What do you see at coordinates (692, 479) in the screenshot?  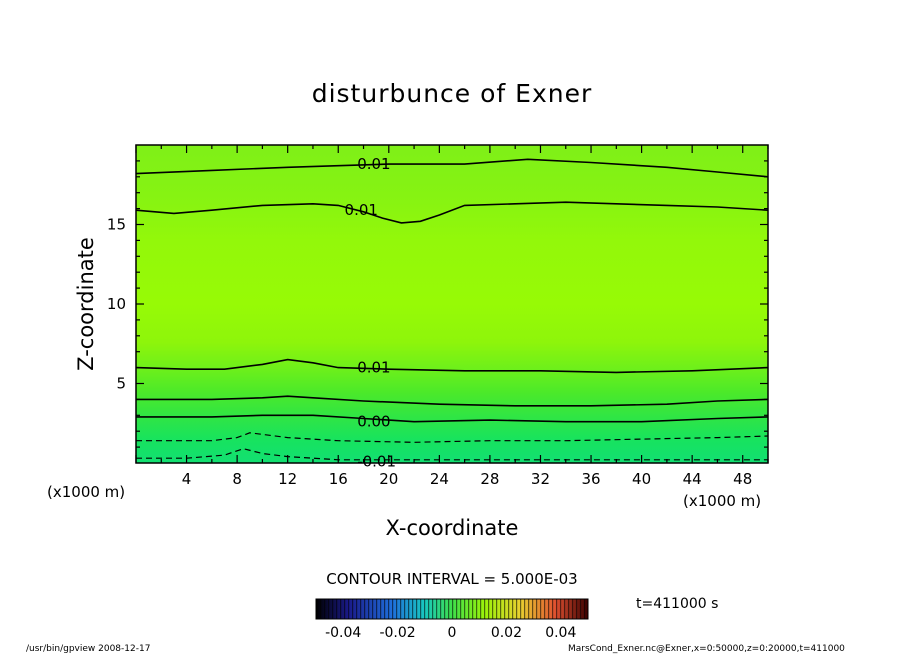 I see `x-tick-label: 44` at bounding box center [692, 479].